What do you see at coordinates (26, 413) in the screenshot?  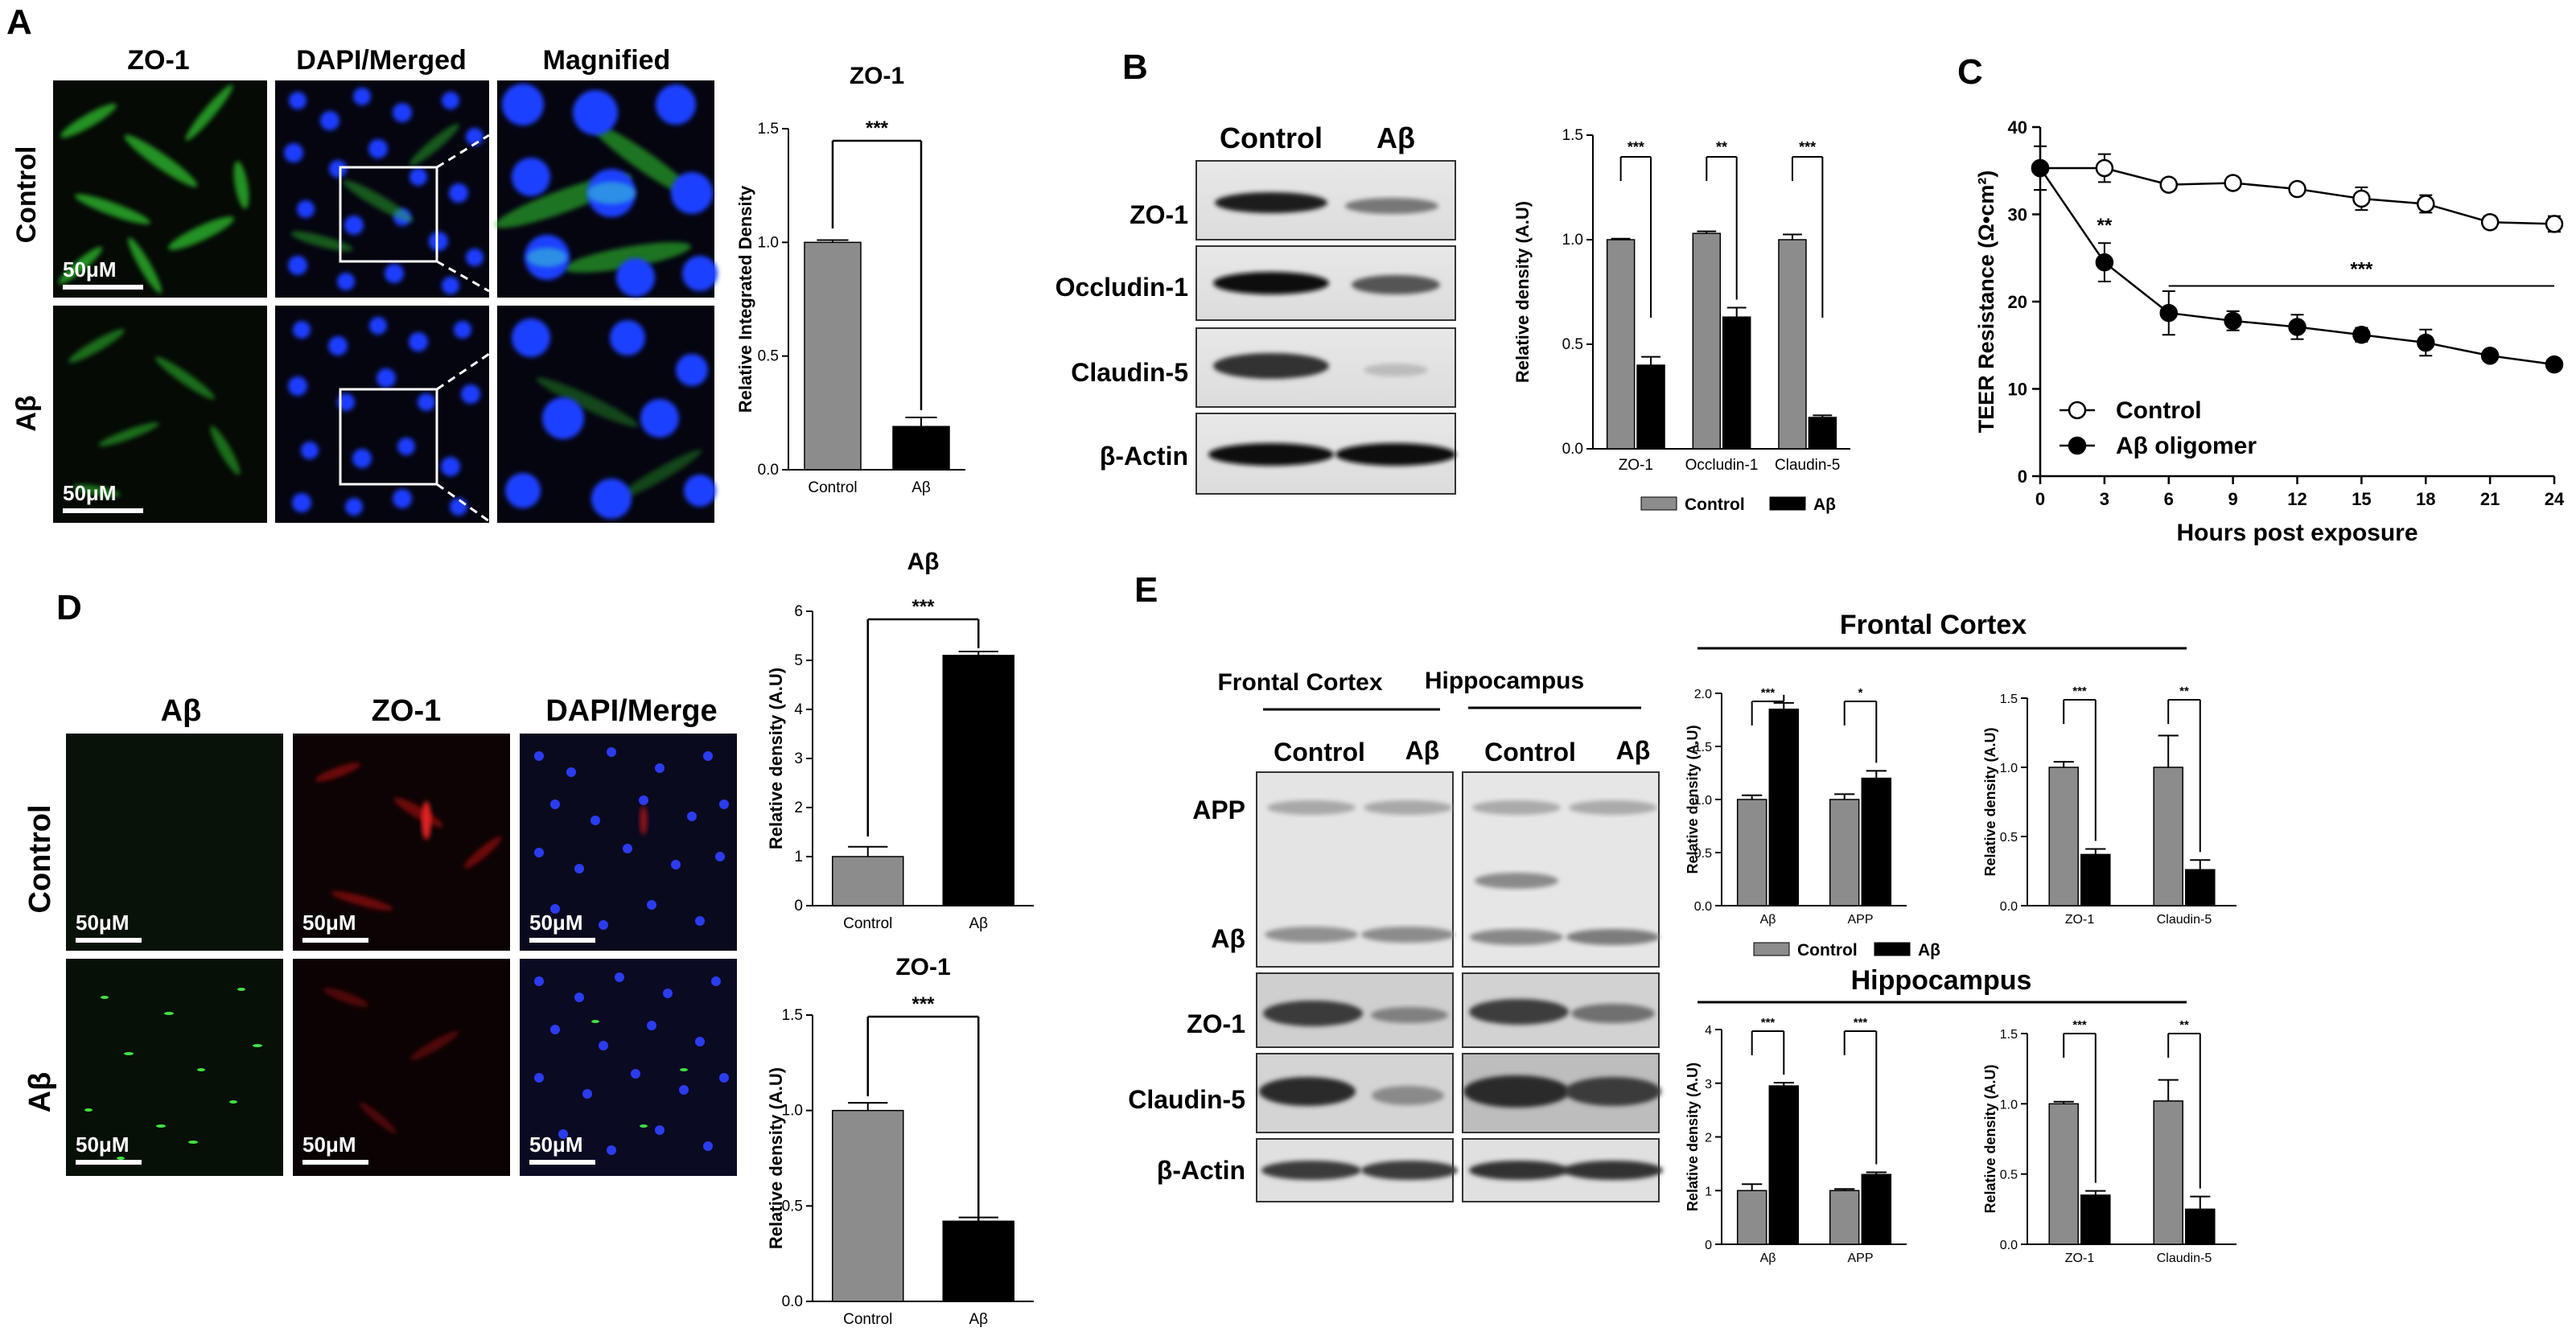 I see `panel-a-row-abeta: Aβ` at bounding box center [26, 413].